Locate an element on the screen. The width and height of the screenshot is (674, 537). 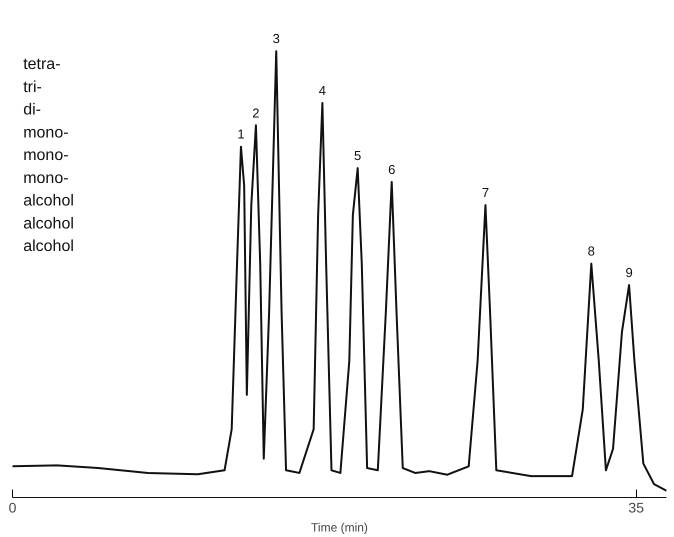
annotation: 6 is located at coordinates (392, 169).